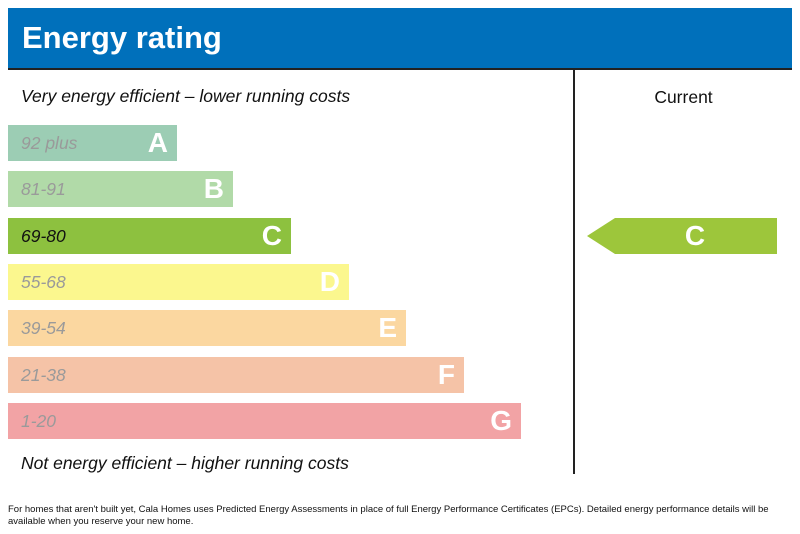 The width and height of the screenshot is (800, 534). Describe the element at coordinates (49, 143) in the screenshot. I see `band-range-label: 92 plus` at that location.